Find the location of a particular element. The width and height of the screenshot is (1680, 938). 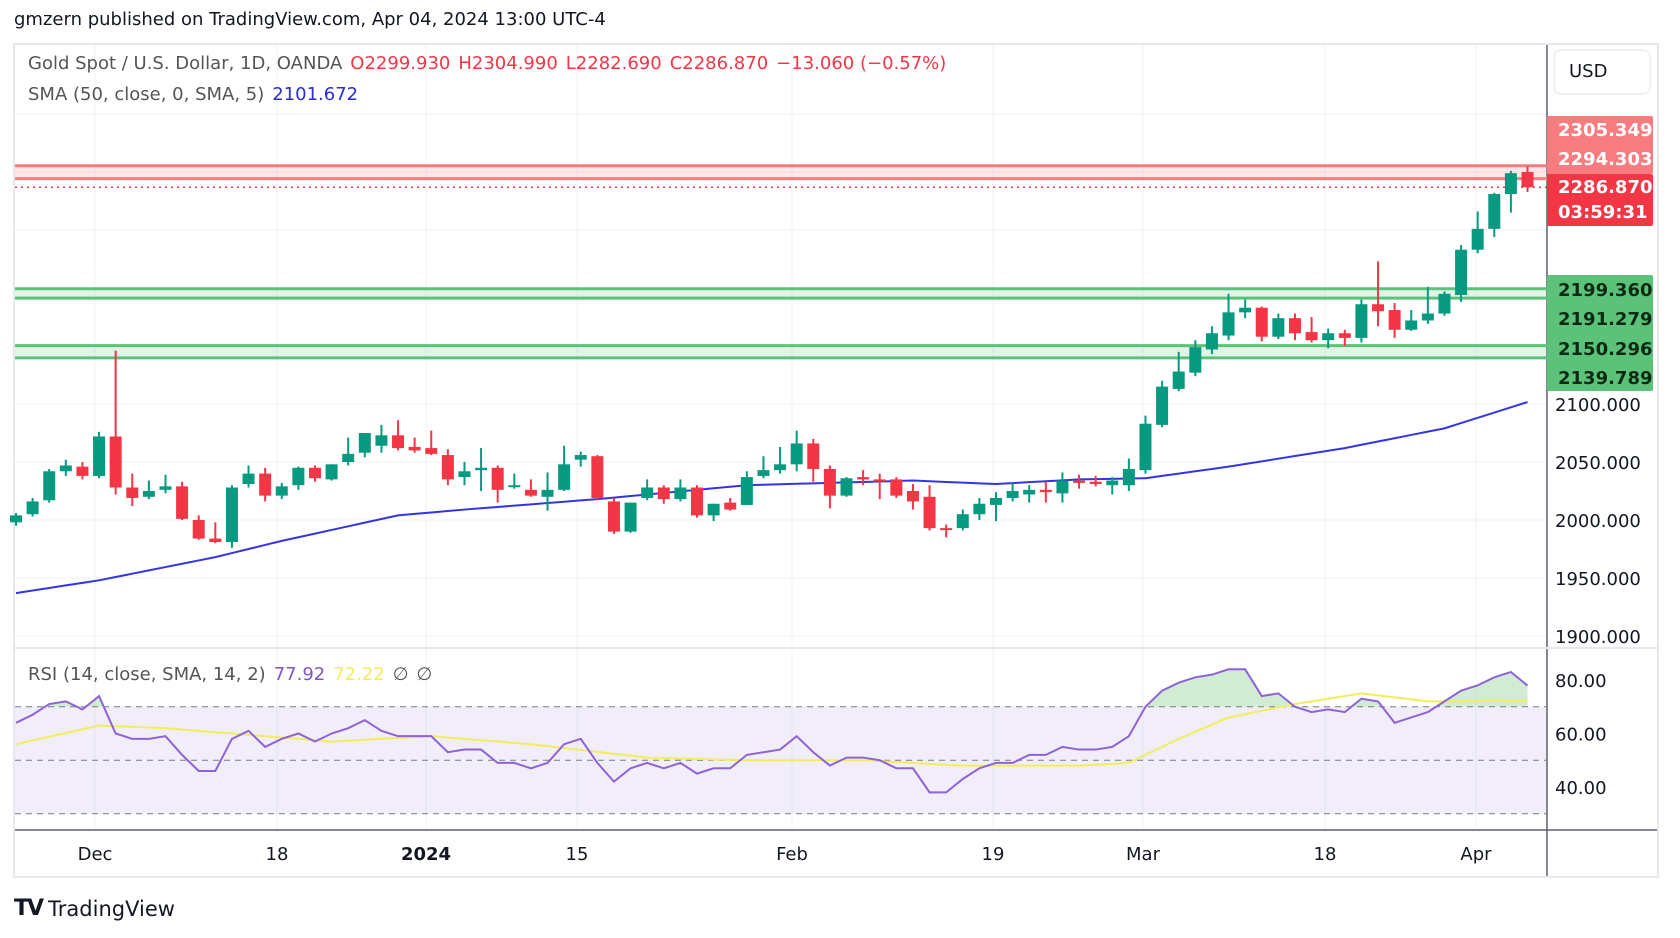

rsi-label: RSI (14, close, SMA, 14, 2) is located at coordinates (147, 674).